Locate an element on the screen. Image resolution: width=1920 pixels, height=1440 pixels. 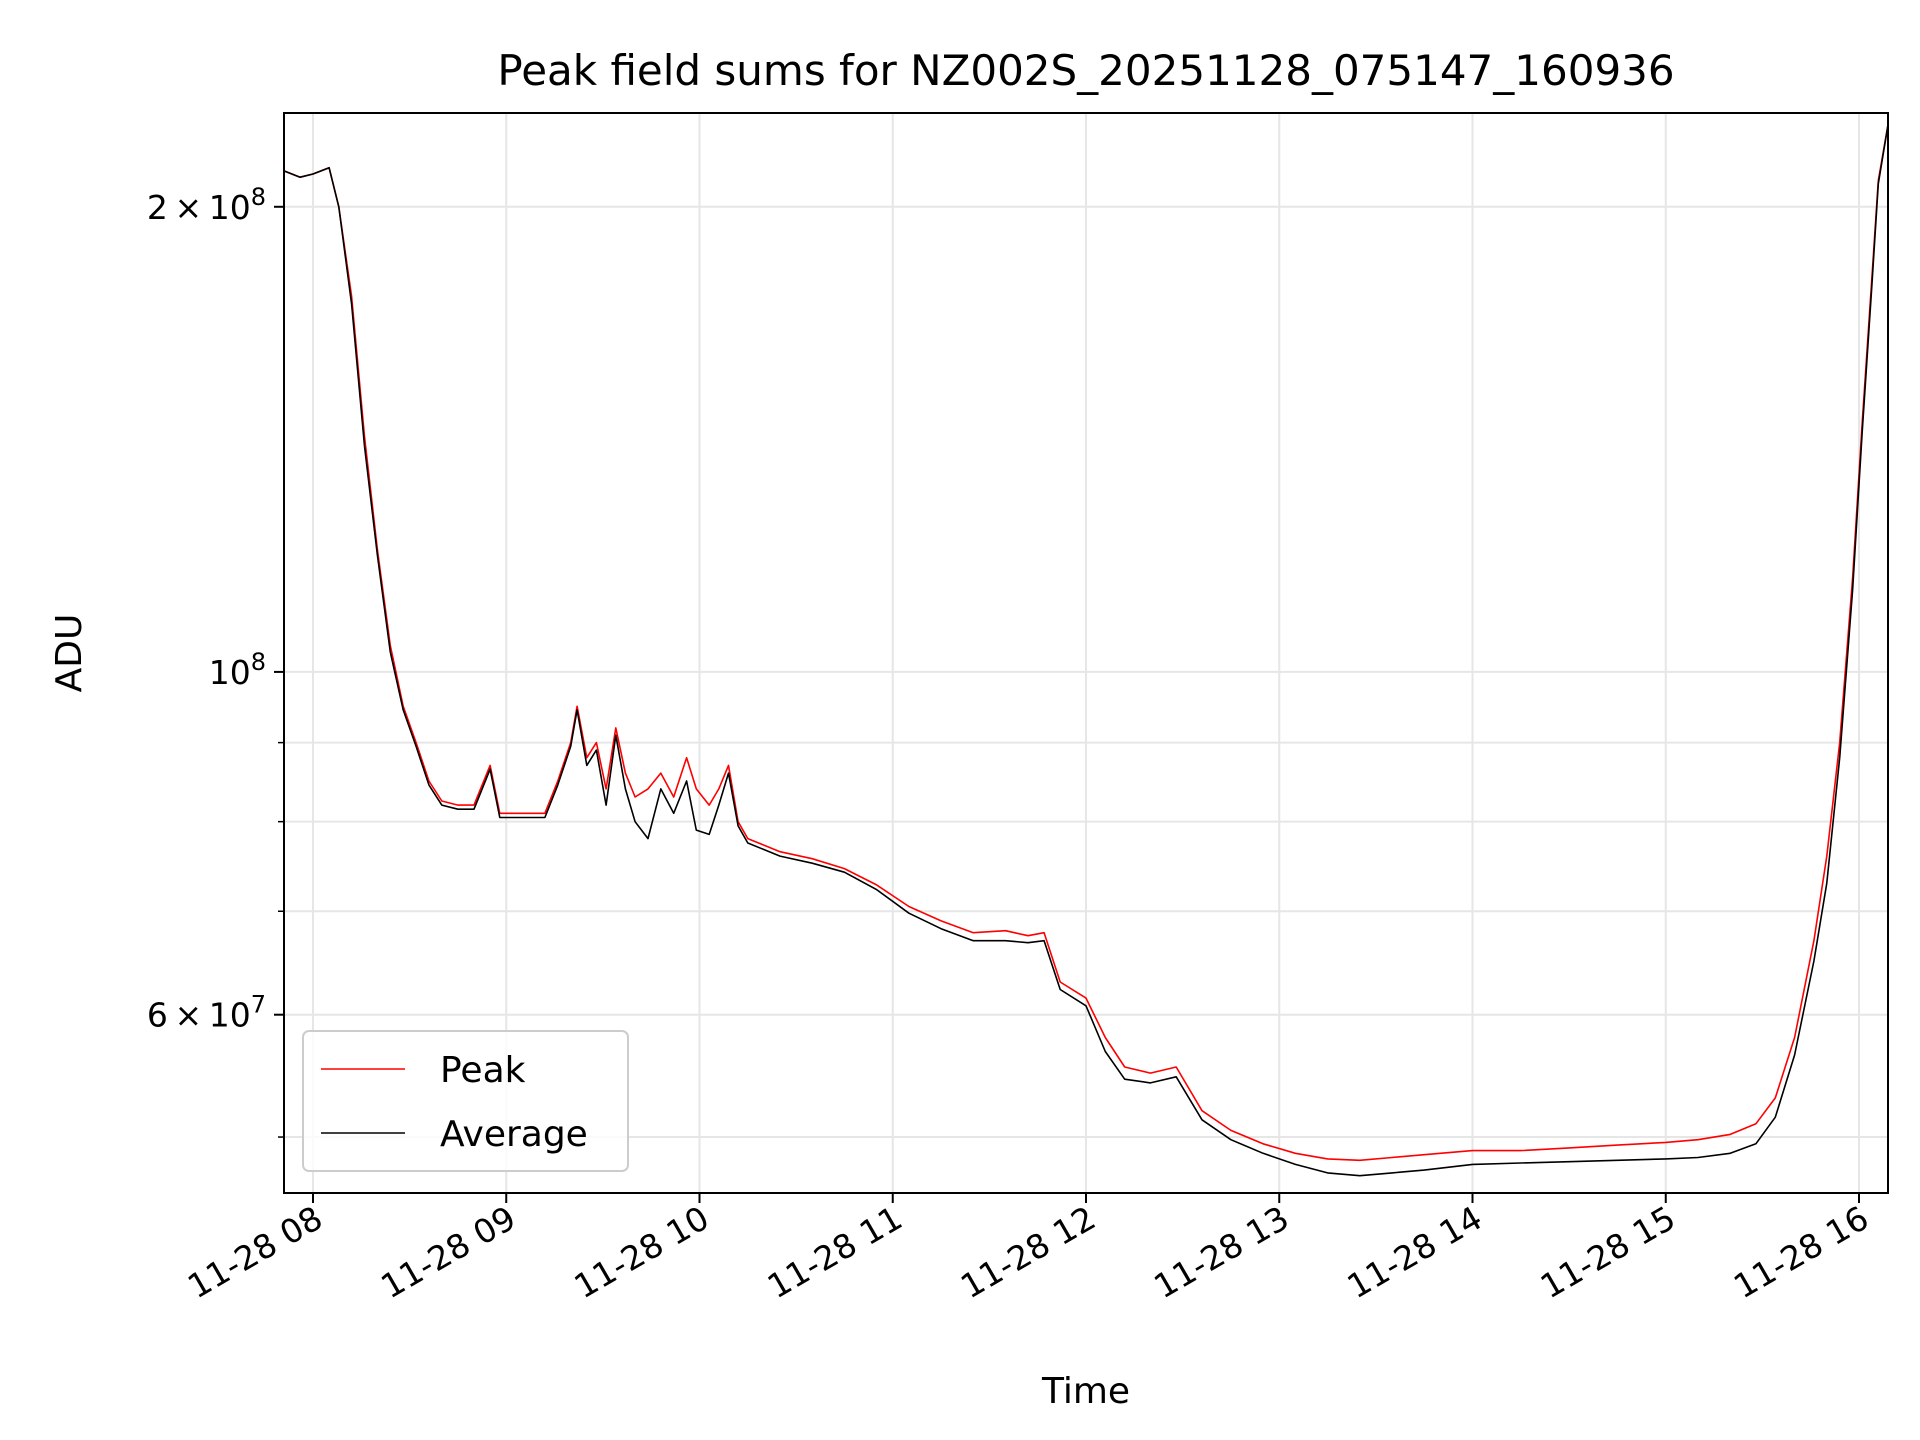
legend-box is located at coordinates (465, 1101).